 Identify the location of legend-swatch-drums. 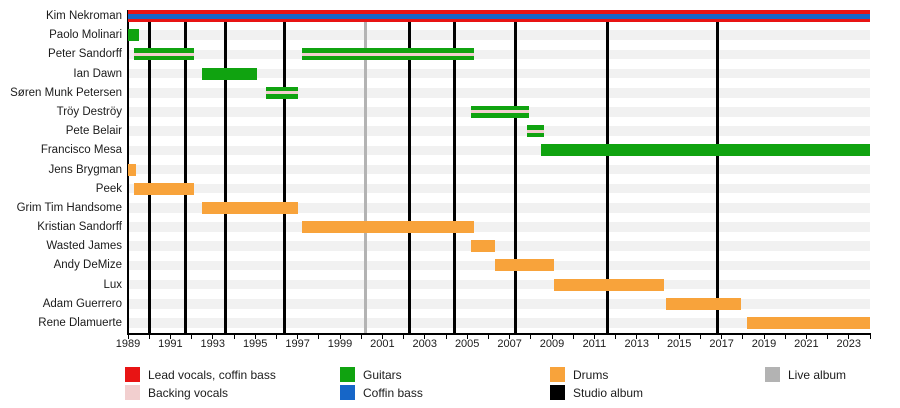
(557, 374).